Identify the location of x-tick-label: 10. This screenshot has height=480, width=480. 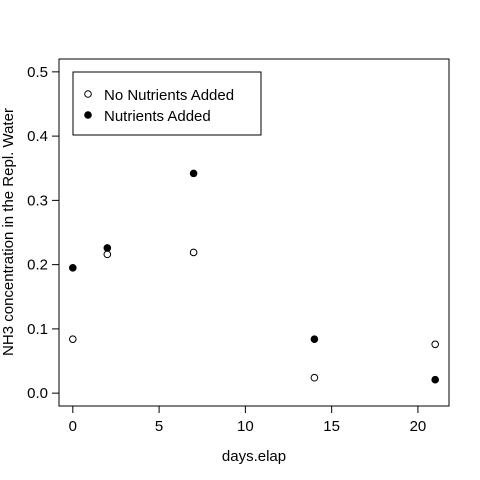
(245, 426).